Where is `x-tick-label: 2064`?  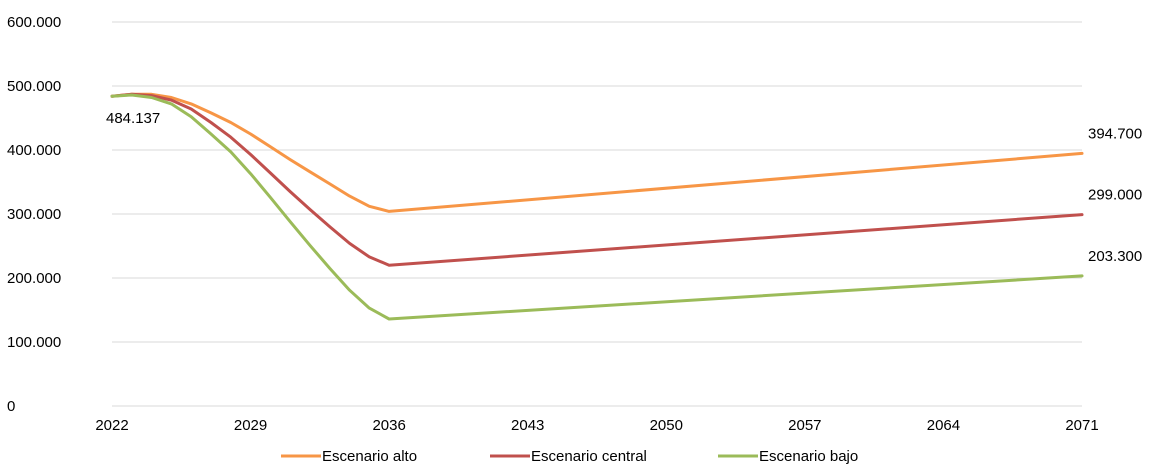 x-tick-label: 2064 is located at coordinates (943, 425).